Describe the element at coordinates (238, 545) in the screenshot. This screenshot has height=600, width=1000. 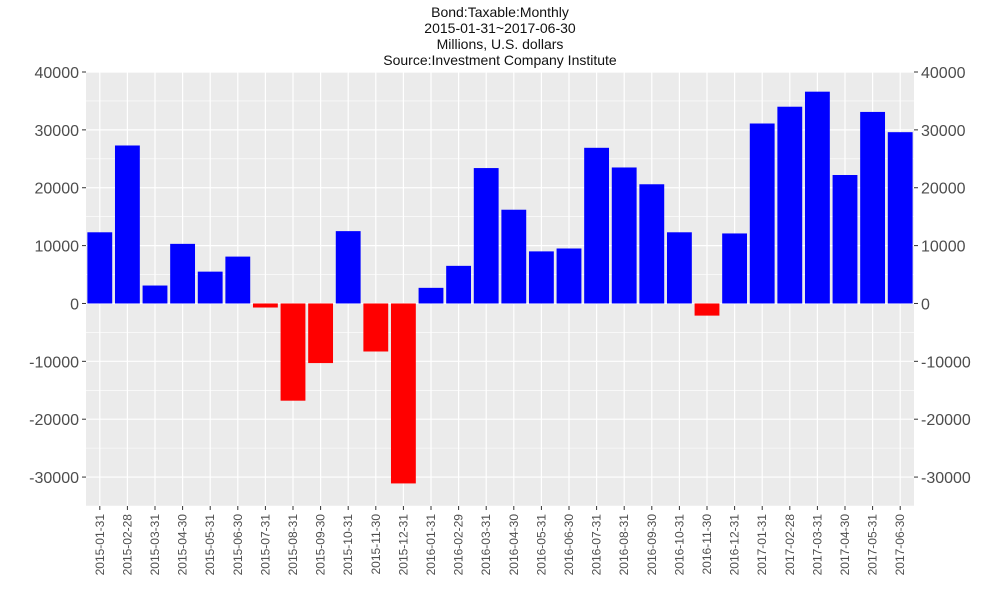
I see `x-tick-label: 2015-06-30` at that location.